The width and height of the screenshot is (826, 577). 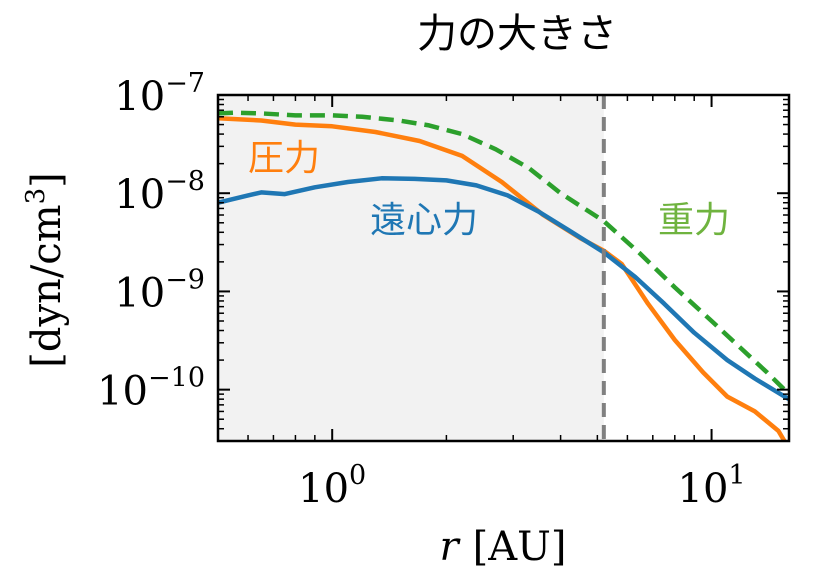 I want to click on y-tick-label-exp-1: −8, so click(x=185, y=181).